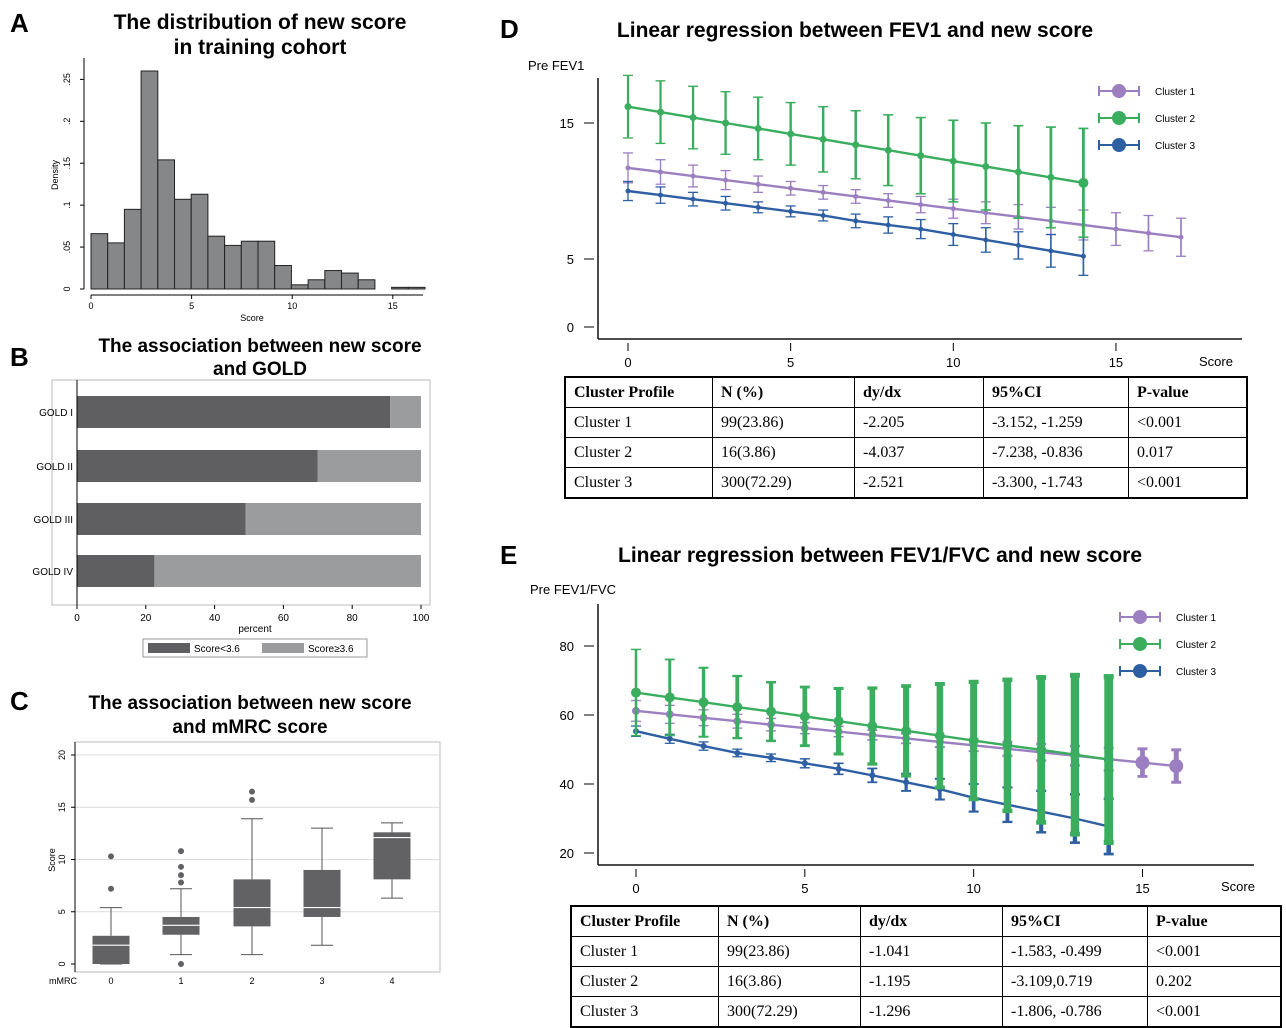 The height and width of the screenshot is (1028, 1286). Describe the element at coordinates (804, 888) in the screenshot. I see `x-tick-label: 5` at that location.